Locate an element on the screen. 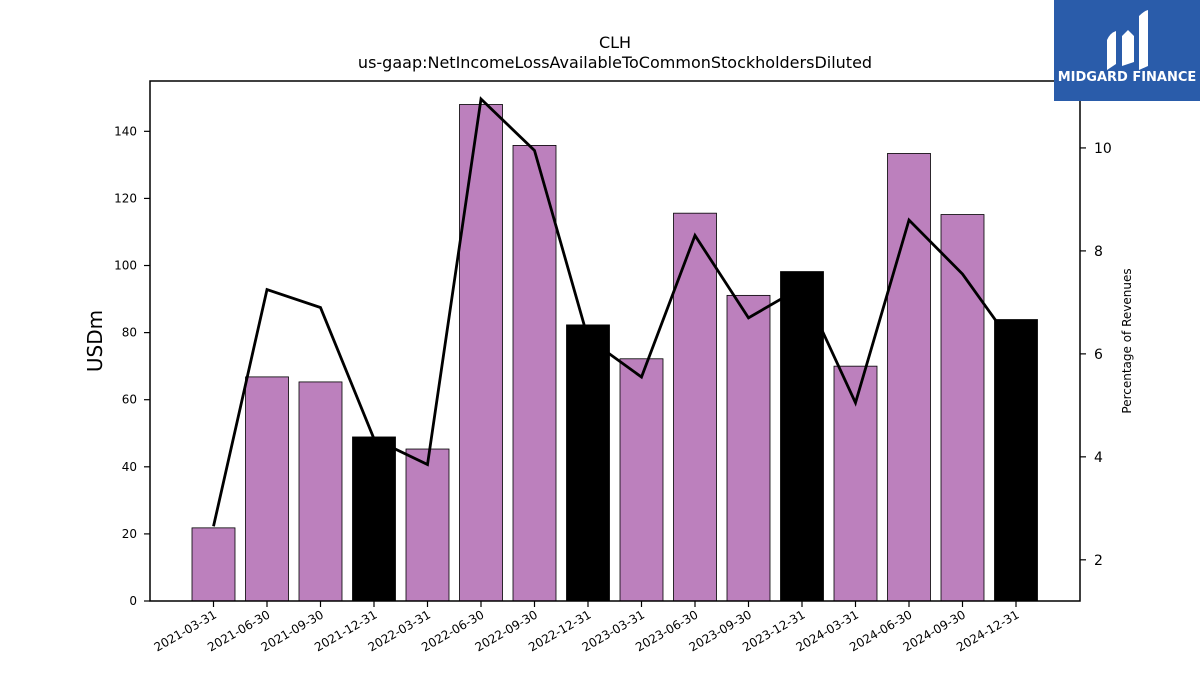  right-axis: 2 4 6 8 10 is located at coordinates (1096, 355).